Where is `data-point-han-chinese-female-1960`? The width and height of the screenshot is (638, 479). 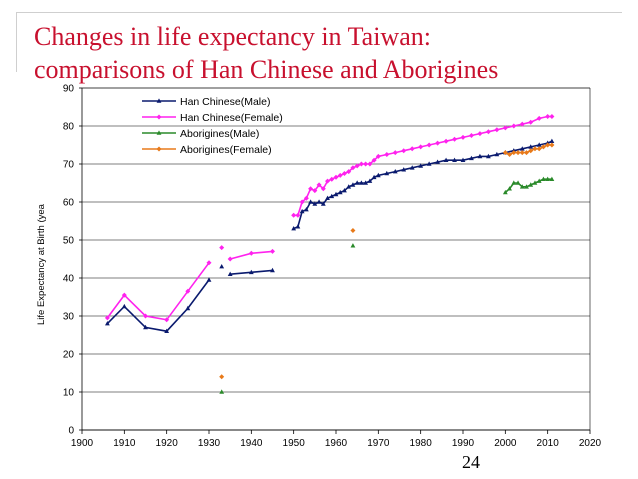 data-point-han-chinese-female-1960 is located at coordinates (336, 177).